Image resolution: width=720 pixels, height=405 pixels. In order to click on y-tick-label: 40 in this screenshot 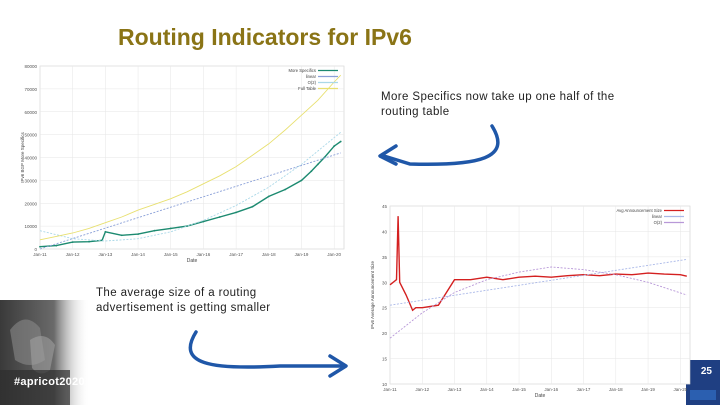, I will do `click(385, 231)`.